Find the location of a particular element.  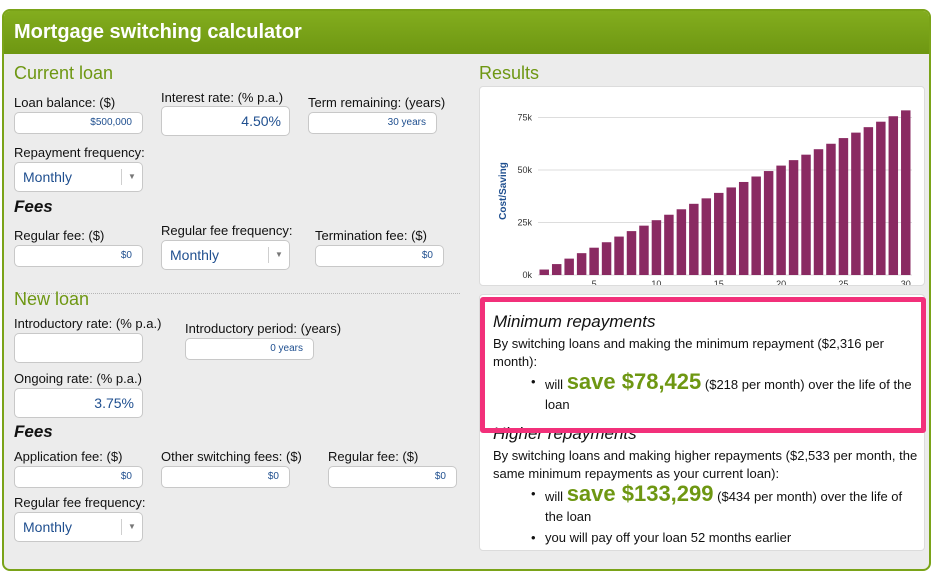

y-tick-label: 50k is located at coordinates (524, 170).